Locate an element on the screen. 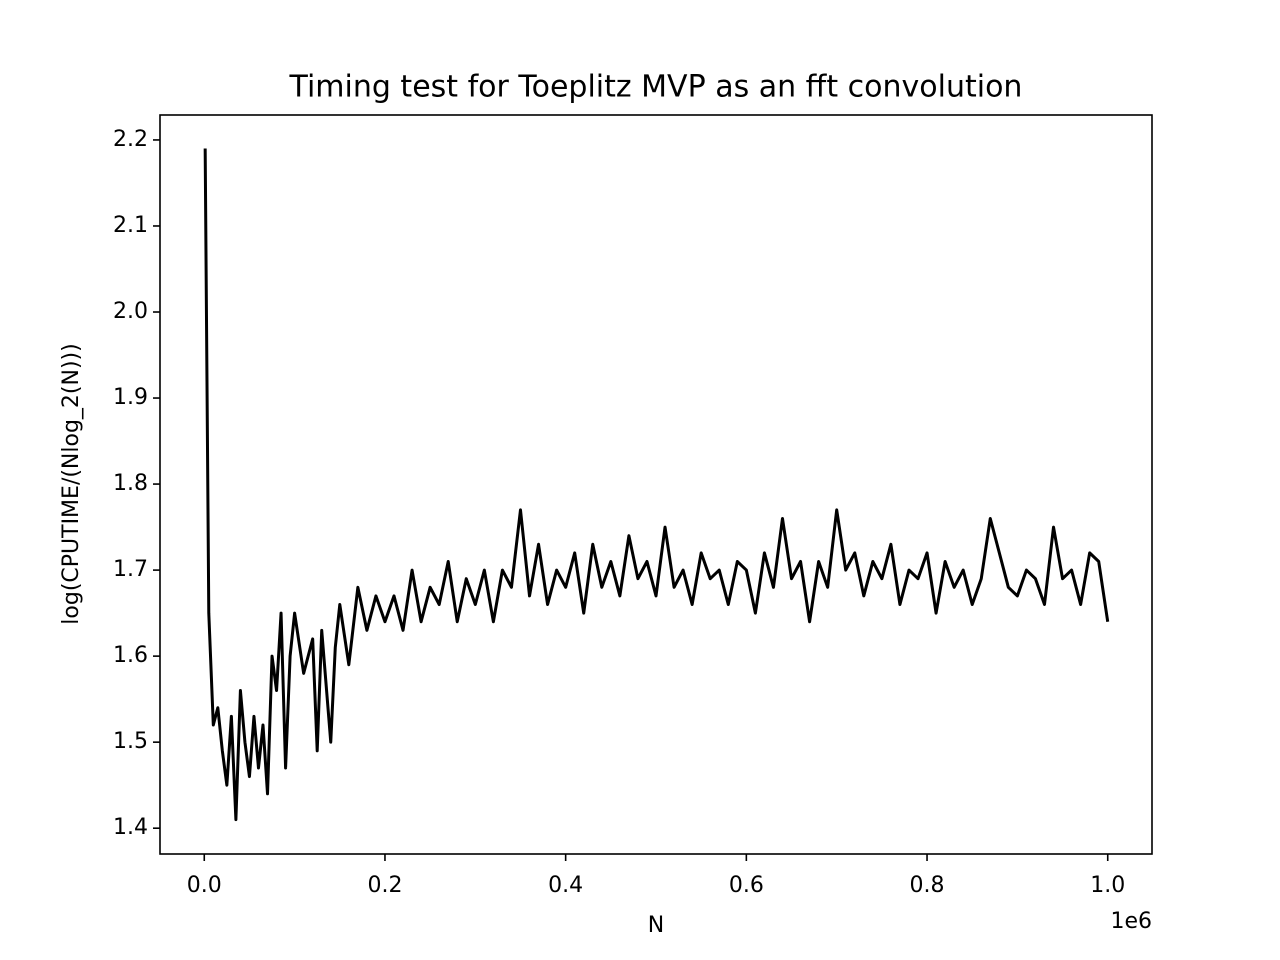  y-tick-label: 1.4 is located at coordinates (130, 827).